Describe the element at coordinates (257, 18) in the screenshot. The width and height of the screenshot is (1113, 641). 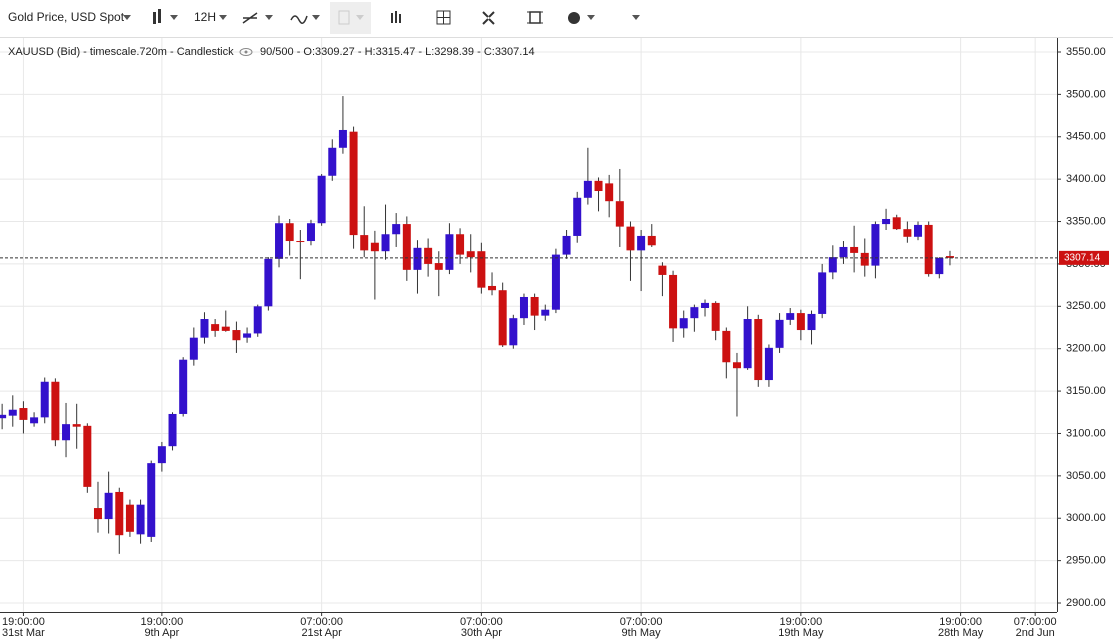
I see `drawing-button` at that location.